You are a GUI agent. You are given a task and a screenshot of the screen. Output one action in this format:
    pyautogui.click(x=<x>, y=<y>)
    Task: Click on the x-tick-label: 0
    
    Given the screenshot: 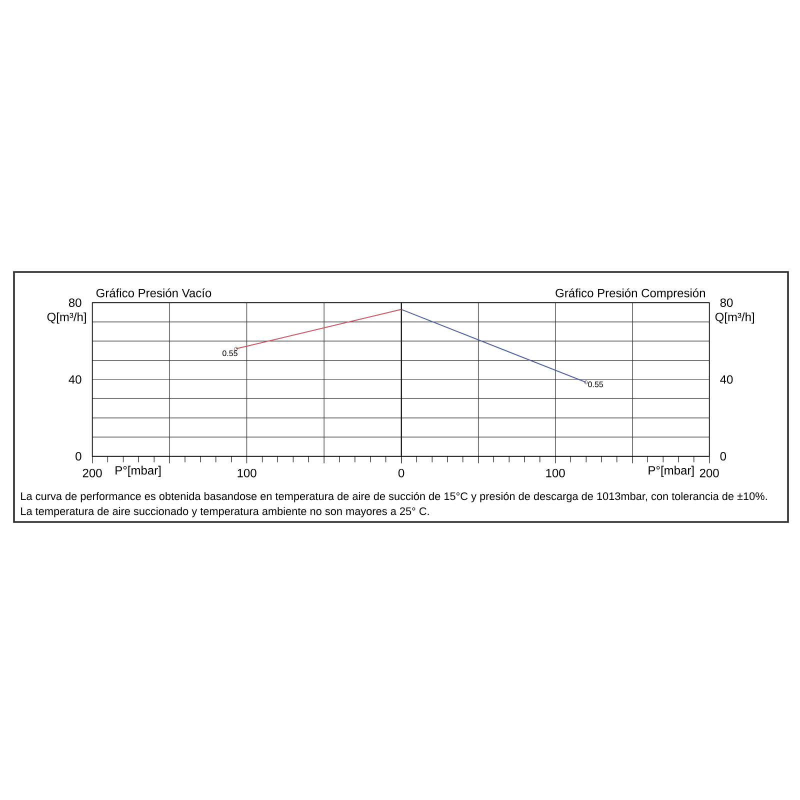 What is the action you would take?
    pyautogui.click(x=401, y=473)
    